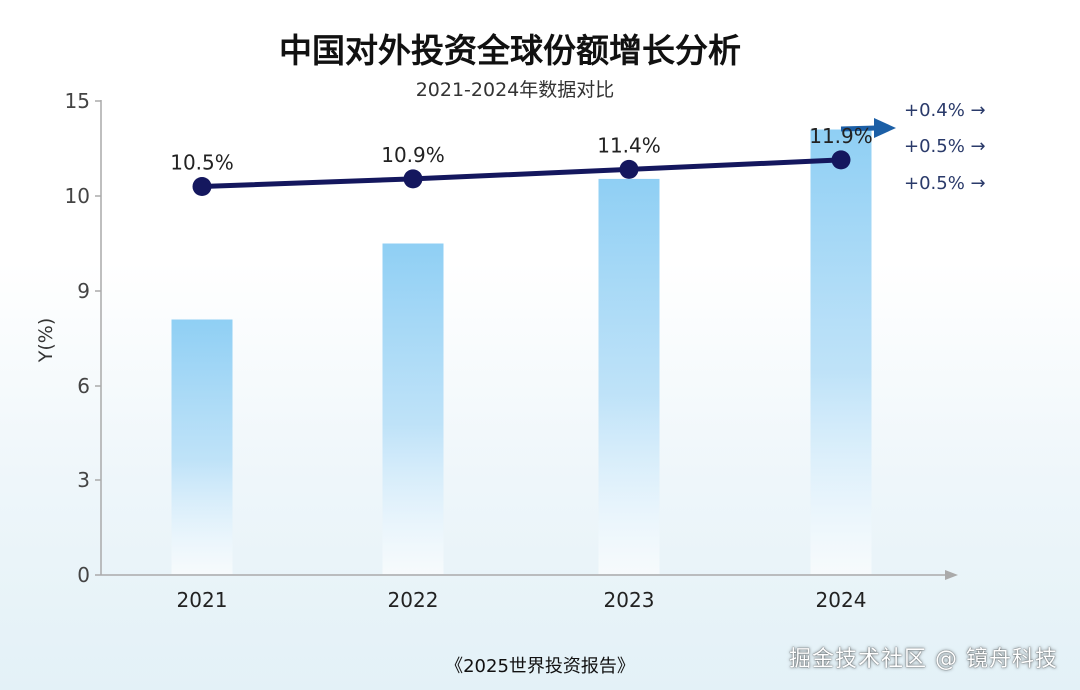  What do you see at coordinates (923, 659) in the screenshot?
I see `watermark: 掘金技术社区 @ 镜舟科技` at bounding box center [923, 659].